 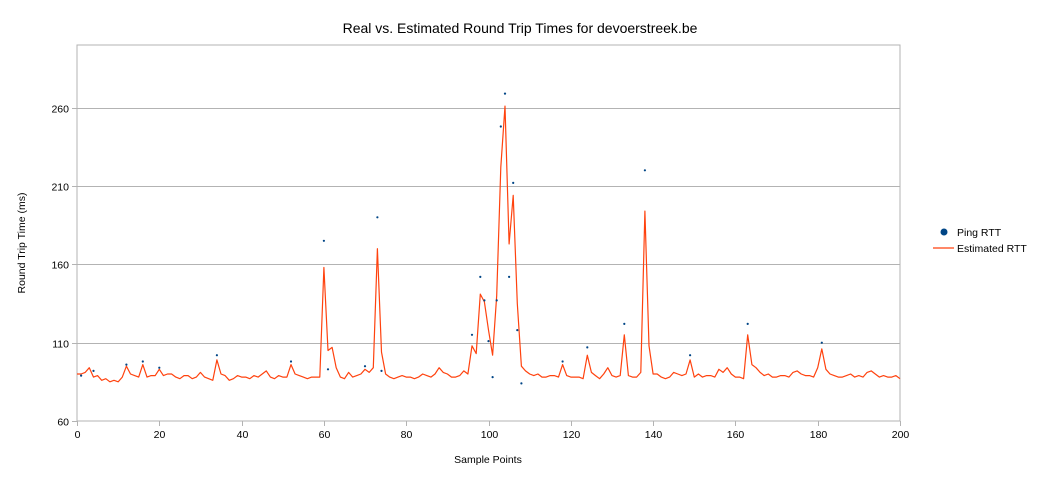 What do you see at coordinates (572, 435) in the screenshot?
I see `x-tick-label: 120` at bounding box center [572, 435].